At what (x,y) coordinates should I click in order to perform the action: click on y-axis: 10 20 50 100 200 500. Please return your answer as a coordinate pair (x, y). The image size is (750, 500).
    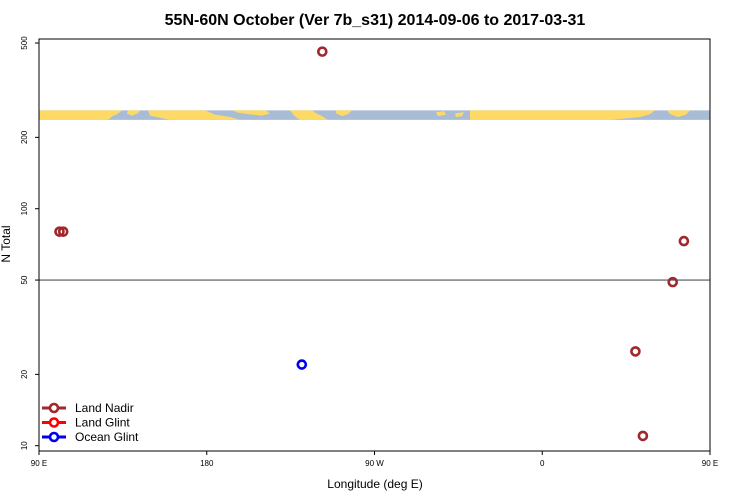
    Looking at the image, I should click on (29, 243).